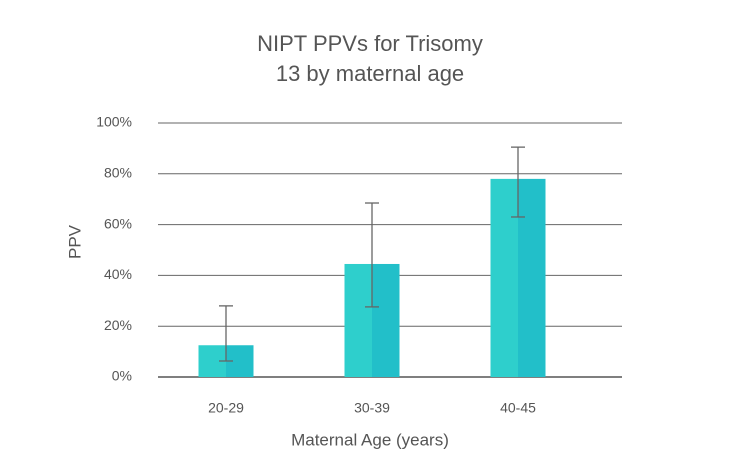 The height and width of the screenshot is (475, 736). I want to click on y-tick-label: 80%, so click(118, 173).